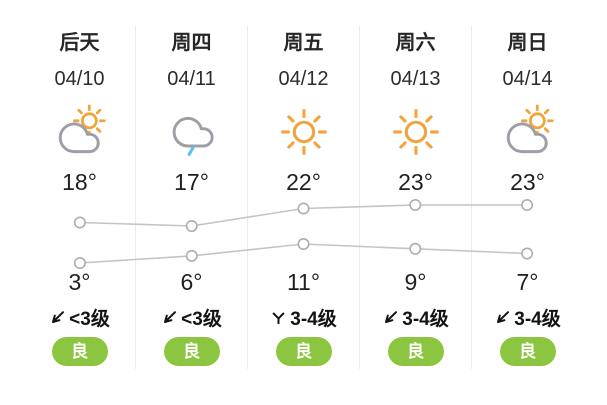  I want to click on day-label: 周四, so click(191, 43).